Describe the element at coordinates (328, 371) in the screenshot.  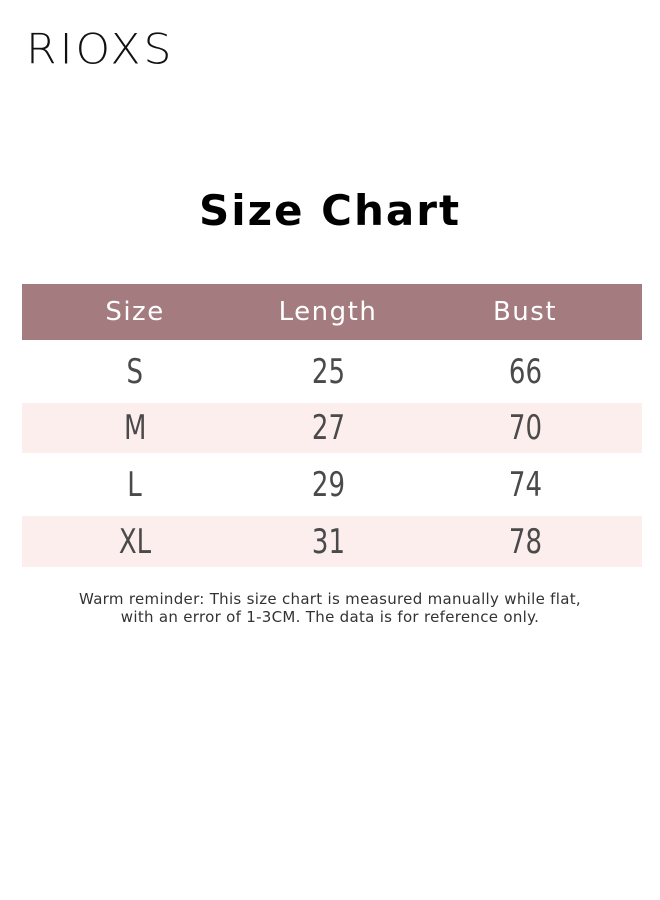
I see `cell-length: 25` at that location.